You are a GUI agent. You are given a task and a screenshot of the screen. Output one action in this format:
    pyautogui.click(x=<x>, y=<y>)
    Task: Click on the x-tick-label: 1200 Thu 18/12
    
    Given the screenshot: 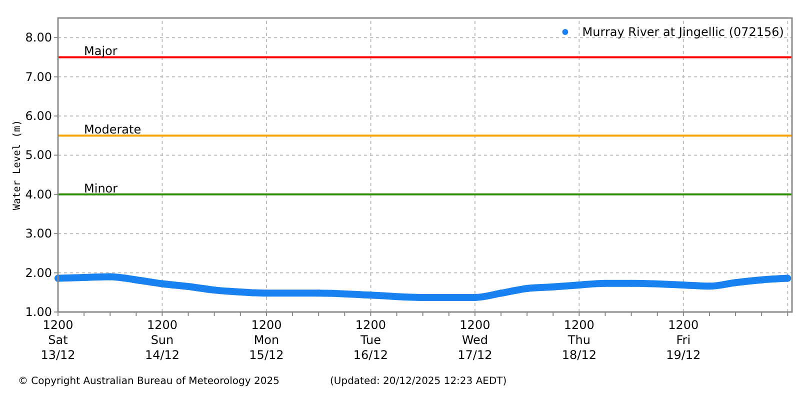 What is the action you would take?
    pyautogui.click(x=579, y=340)
    